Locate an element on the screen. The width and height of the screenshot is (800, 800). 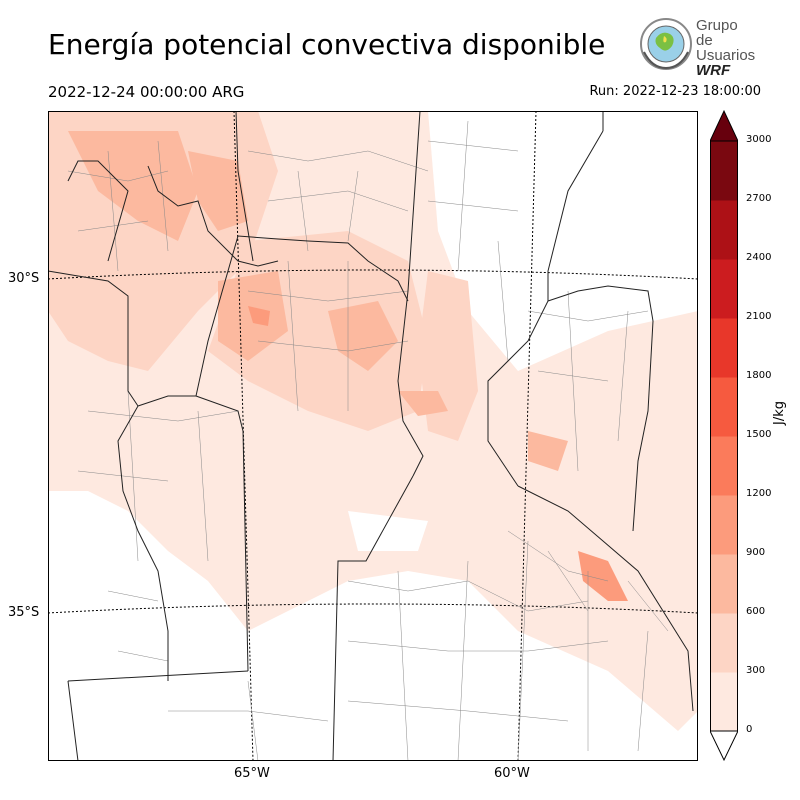
colorbar-tick-label: 900 is located at coordinates (756, 552).